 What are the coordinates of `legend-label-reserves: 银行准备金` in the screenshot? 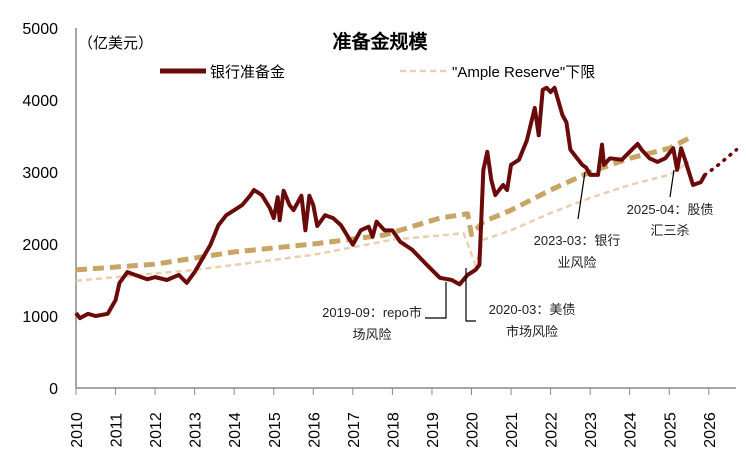 It's located at (247, 72).